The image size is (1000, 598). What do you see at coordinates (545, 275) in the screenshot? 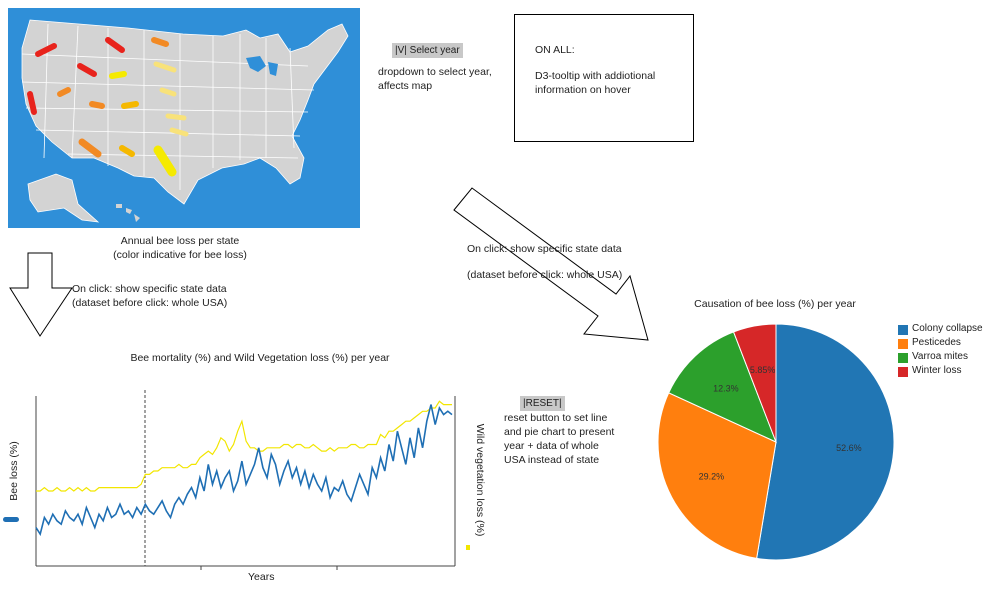
I see `arrow-right-line2: (dataset before click: whole USA)` at bounding box center [545, 275].